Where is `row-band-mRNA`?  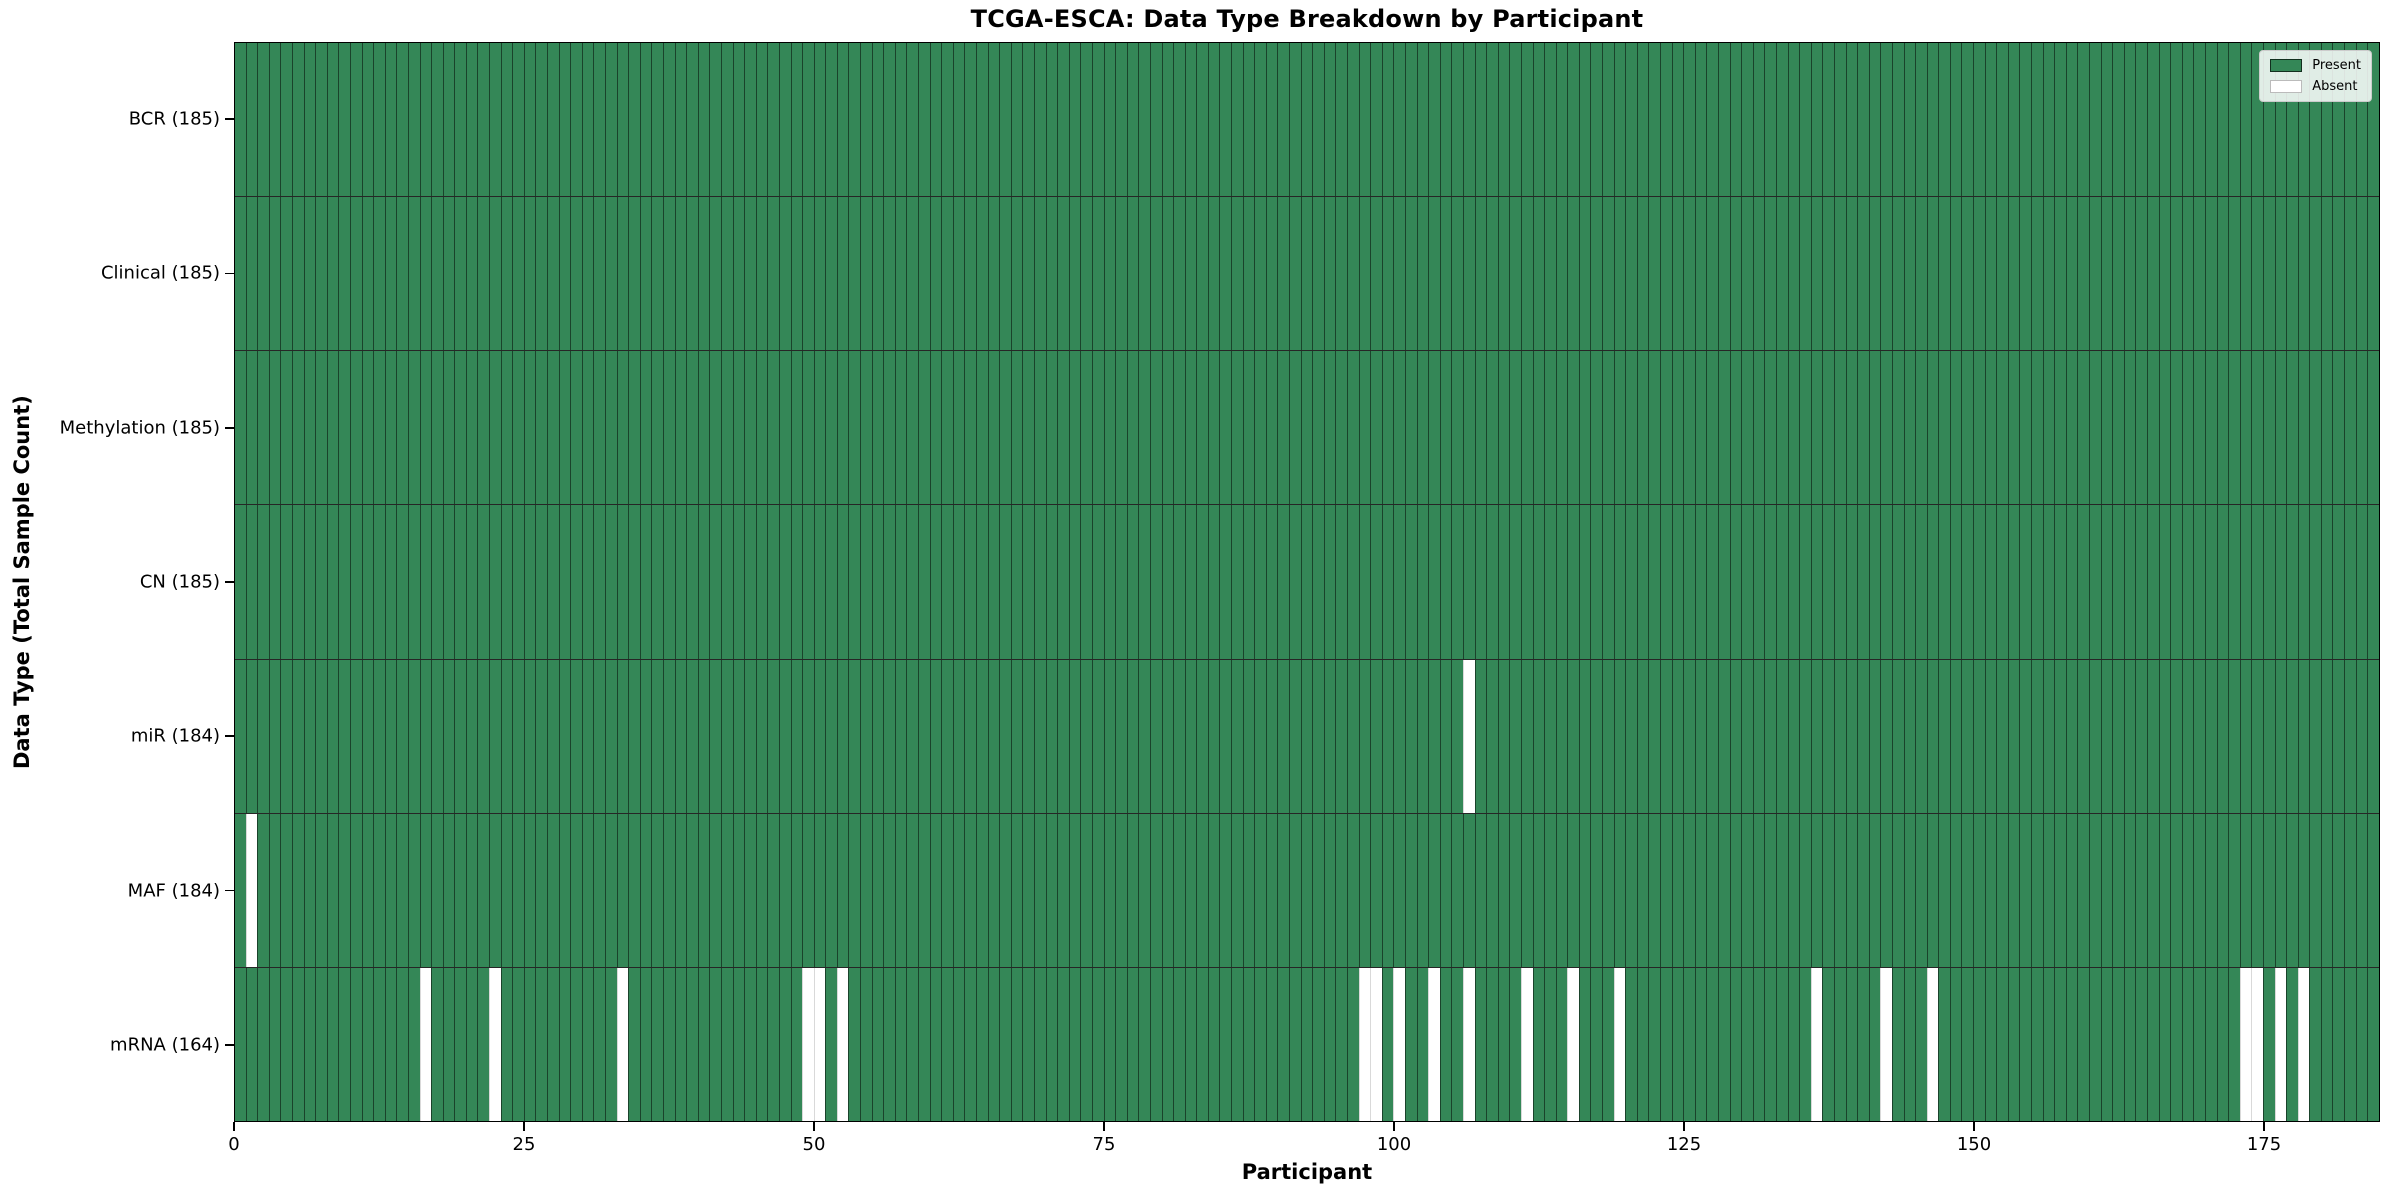 row-band-mRNA is located at coordinates (1307, 1043).